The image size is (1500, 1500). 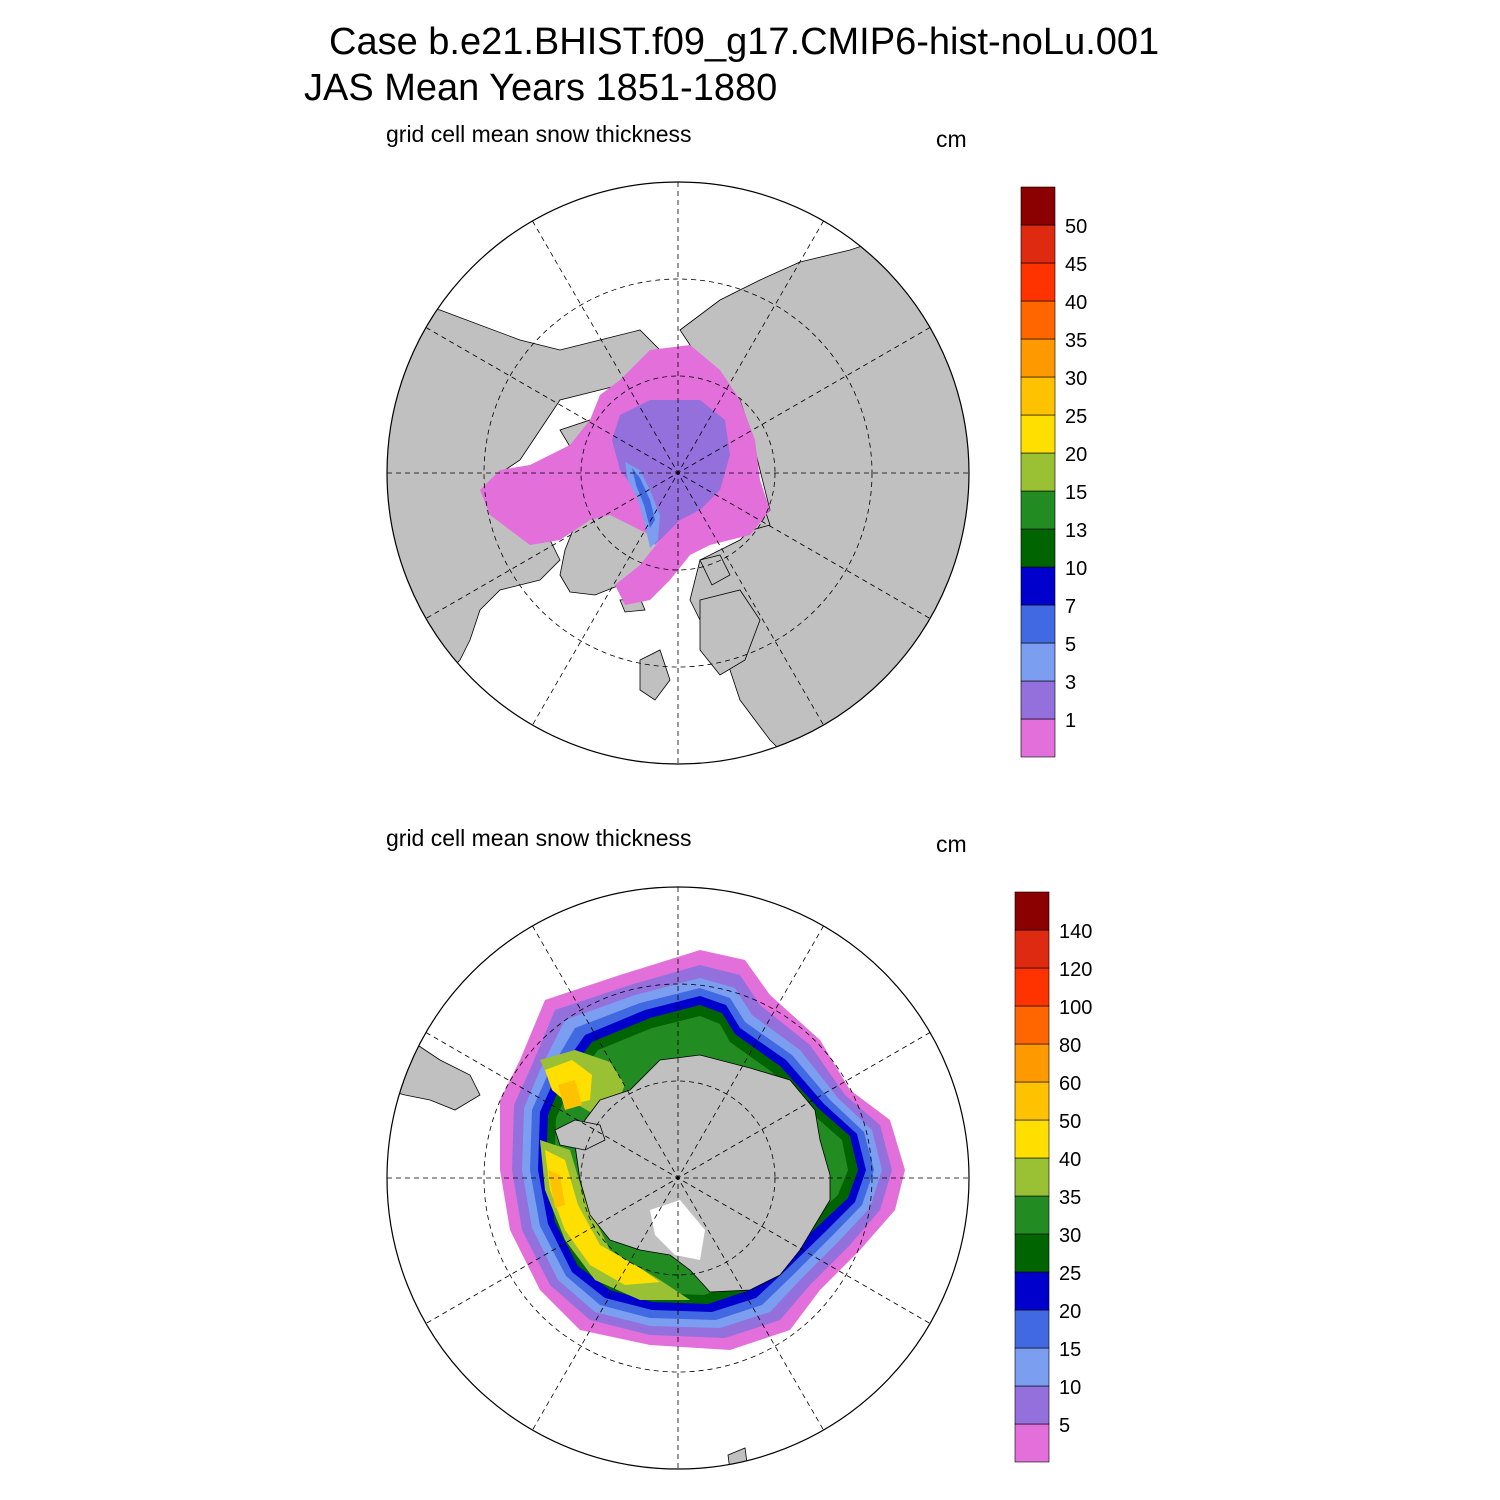 I want to click on colorbar-tick-label: 1, so click(x=1070, y=721).